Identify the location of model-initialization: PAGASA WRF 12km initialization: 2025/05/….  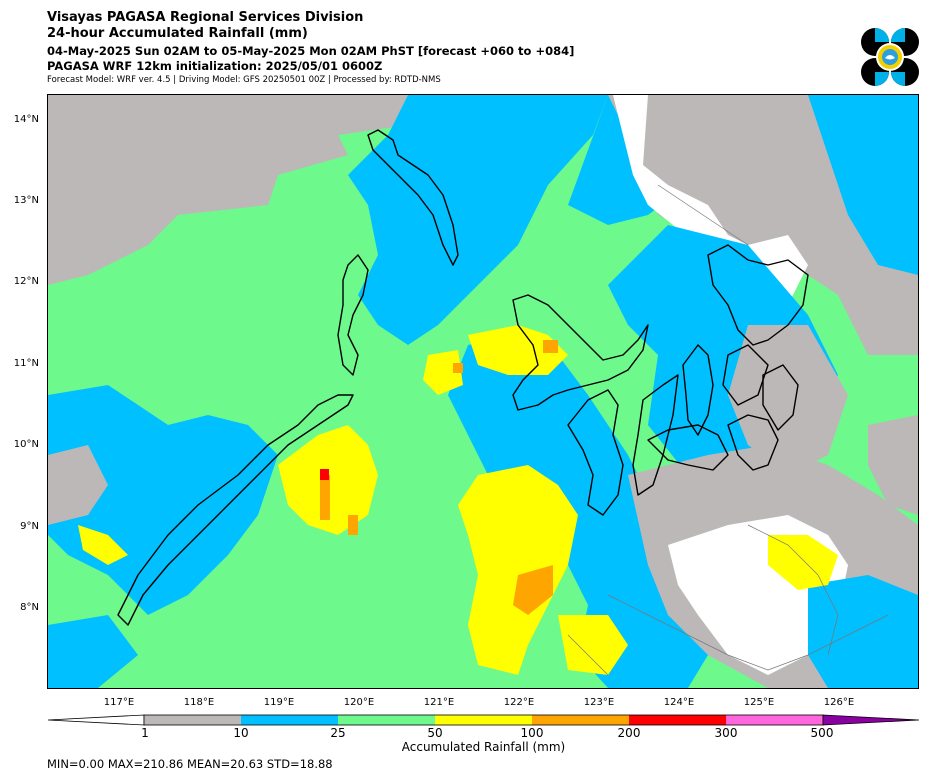
(215, 66).